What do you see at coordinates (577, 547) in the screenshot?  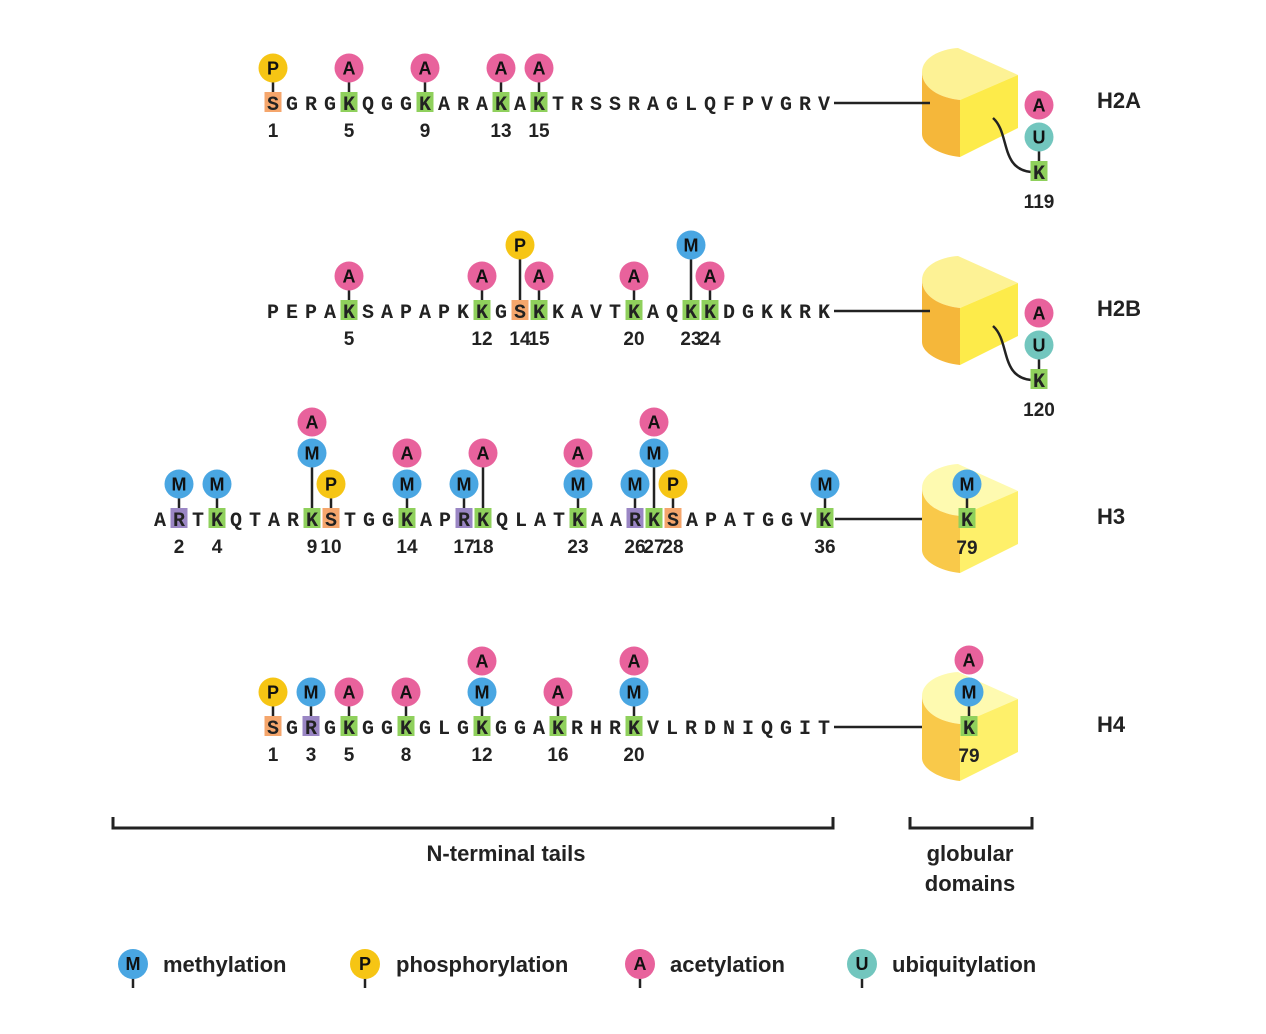 I see `residue-position-label: 23` at bounding box center [577, 547].